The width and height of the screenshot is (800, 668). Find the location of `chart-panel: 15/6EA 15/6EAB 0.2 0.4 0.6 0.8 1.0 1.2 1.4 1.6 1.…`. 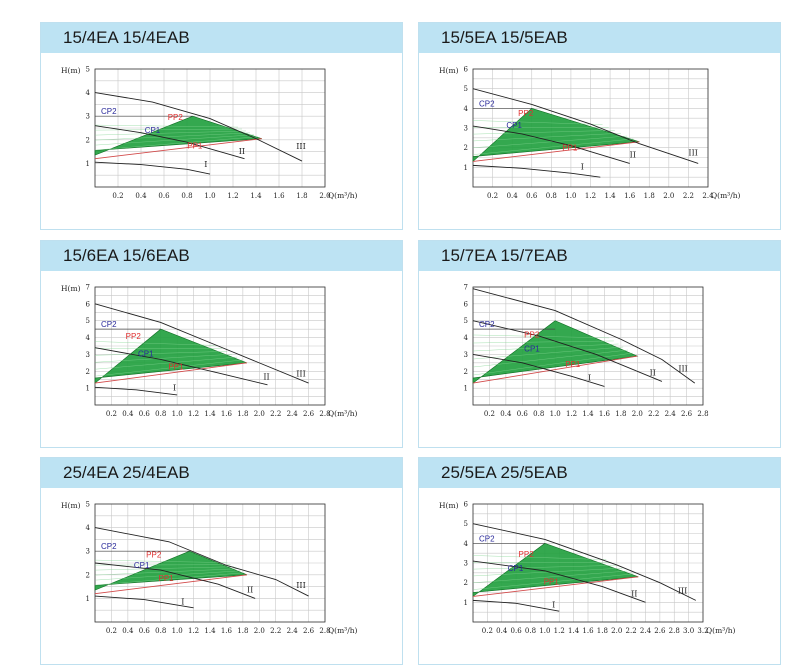

chart-panel: 15/6EA 15/6EAB 0.2 0.4 0.6 0.8 1.0 1.2 1.4 1.6 1.… is located at coordinates (221, 344).